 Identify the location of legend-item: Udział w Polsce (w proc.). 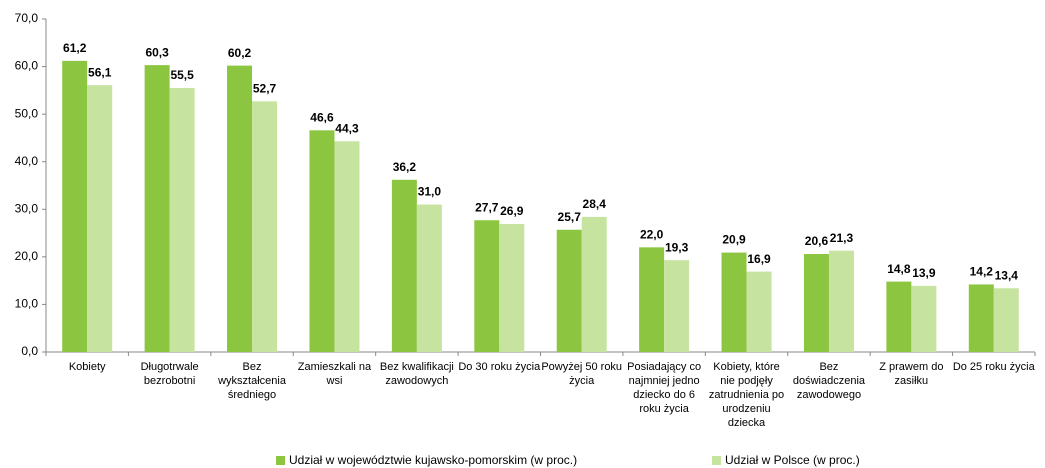
(786, 460).